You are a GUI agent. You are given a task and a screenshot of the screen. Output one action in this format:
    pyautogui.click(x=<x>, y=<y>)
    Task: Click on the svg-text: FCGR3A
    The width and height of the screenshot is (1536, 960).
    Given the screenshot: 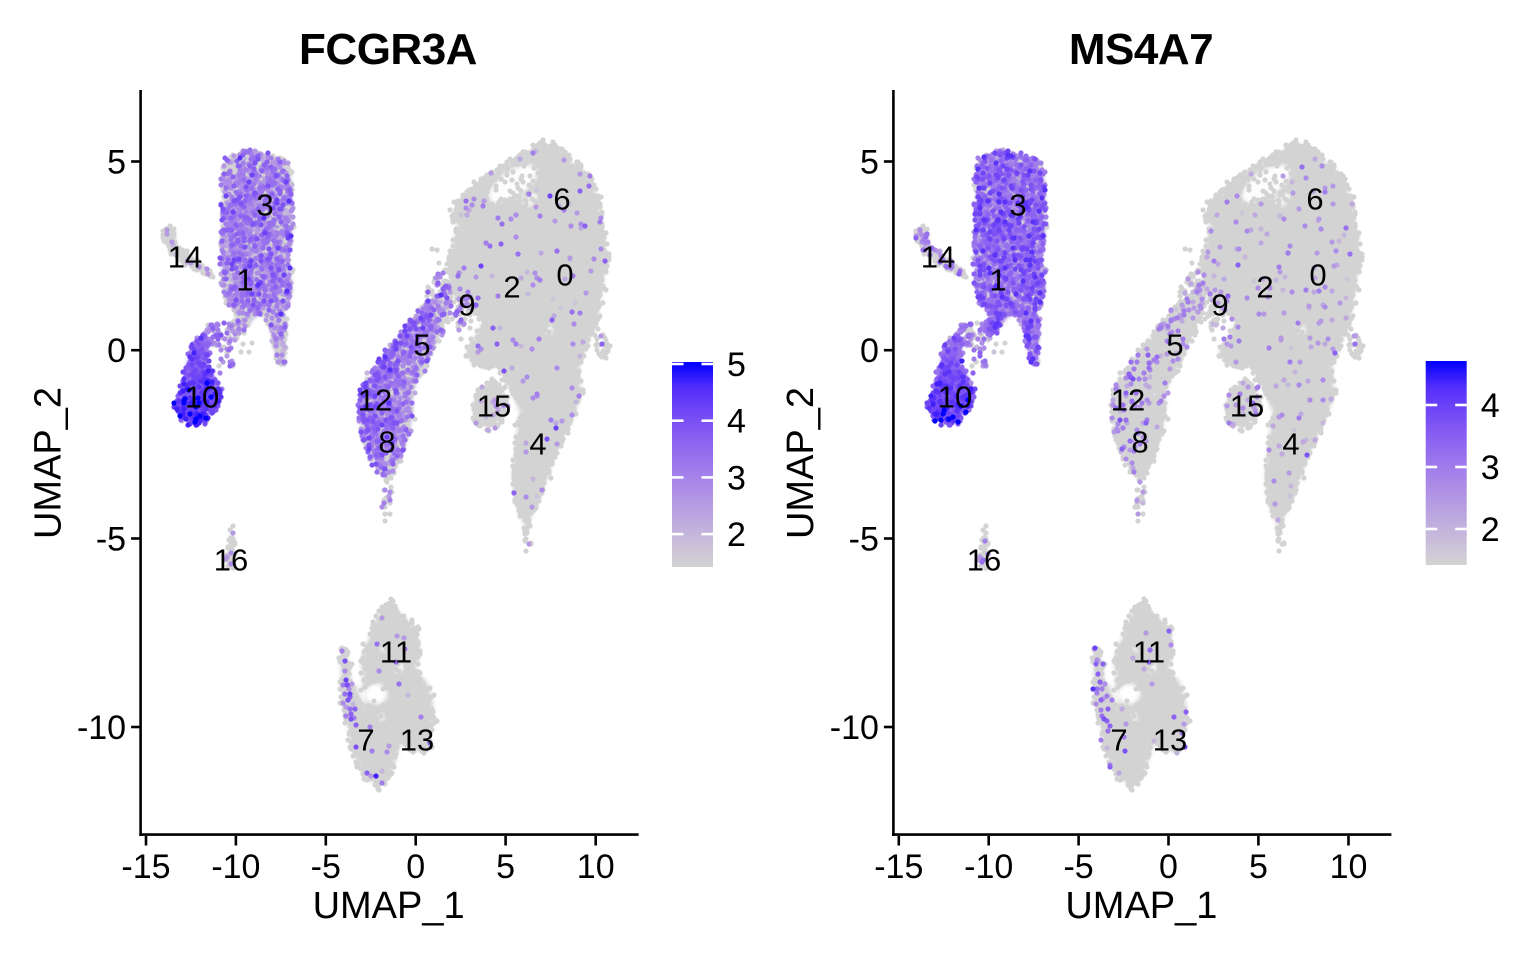 What is the action you would take?
    pyautogui.click(x=388, y=49)
    